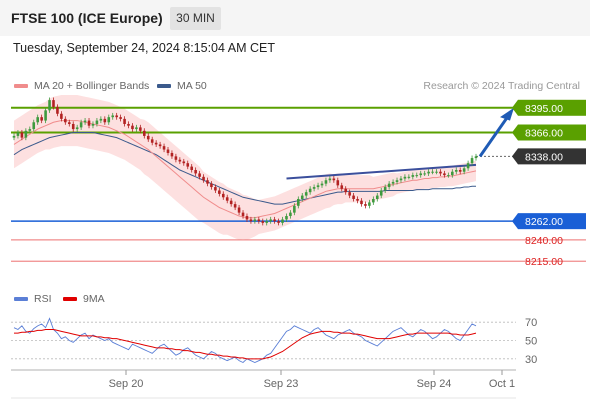  Describe the element at coordinates (531, 323) in the screenshot. I see `rsi-tick-label: 70` at that location.